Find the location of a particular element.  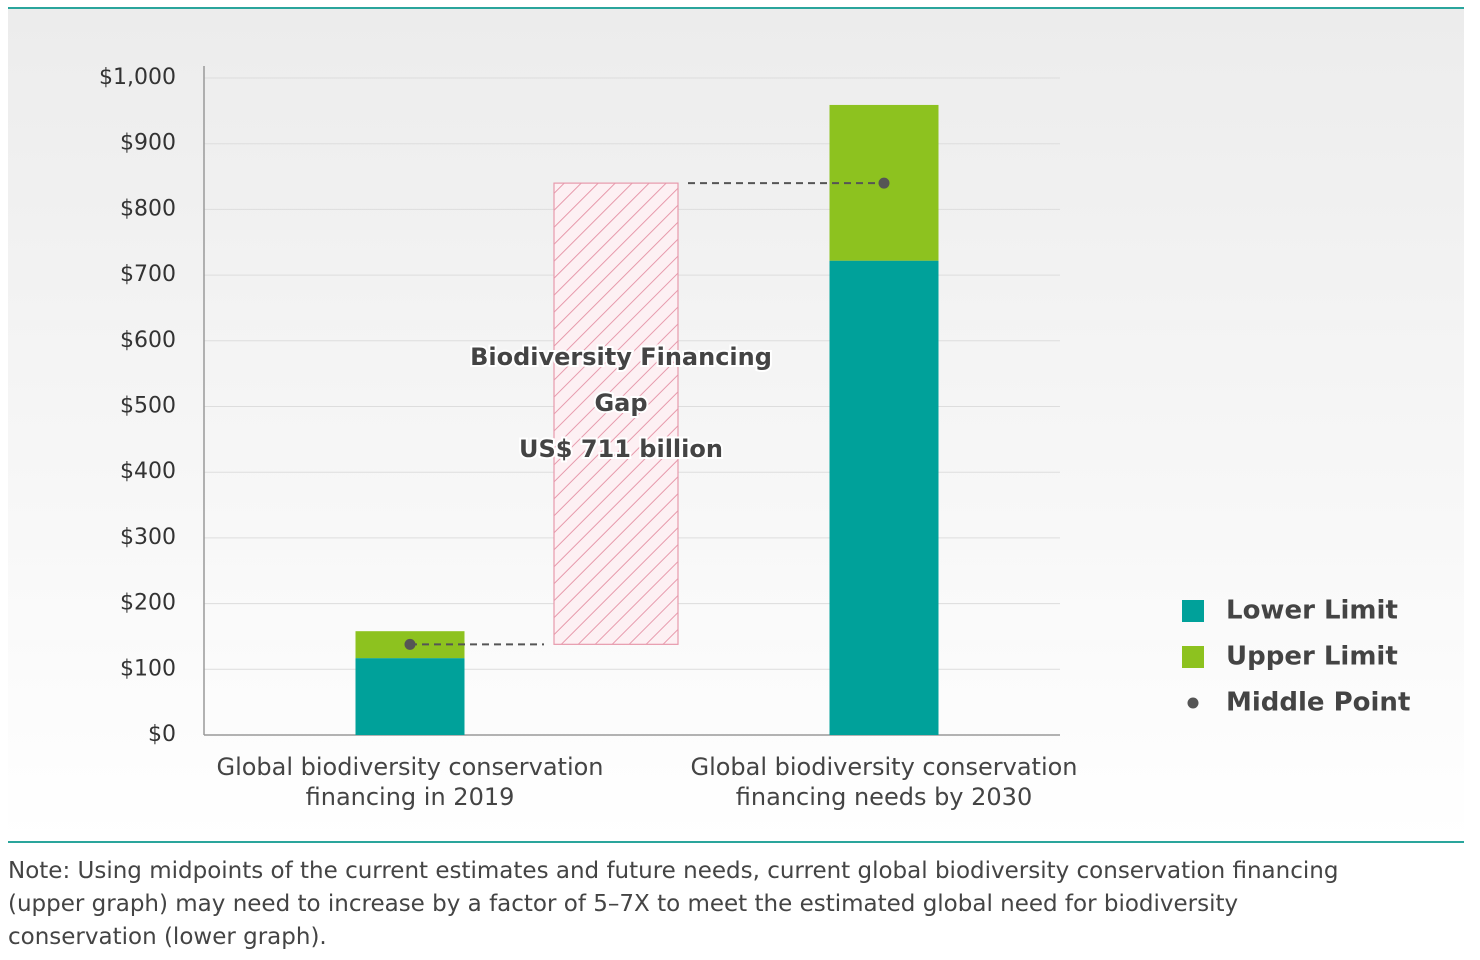

gap-label: US$ 711 billion is located at coordinates (621, 449).